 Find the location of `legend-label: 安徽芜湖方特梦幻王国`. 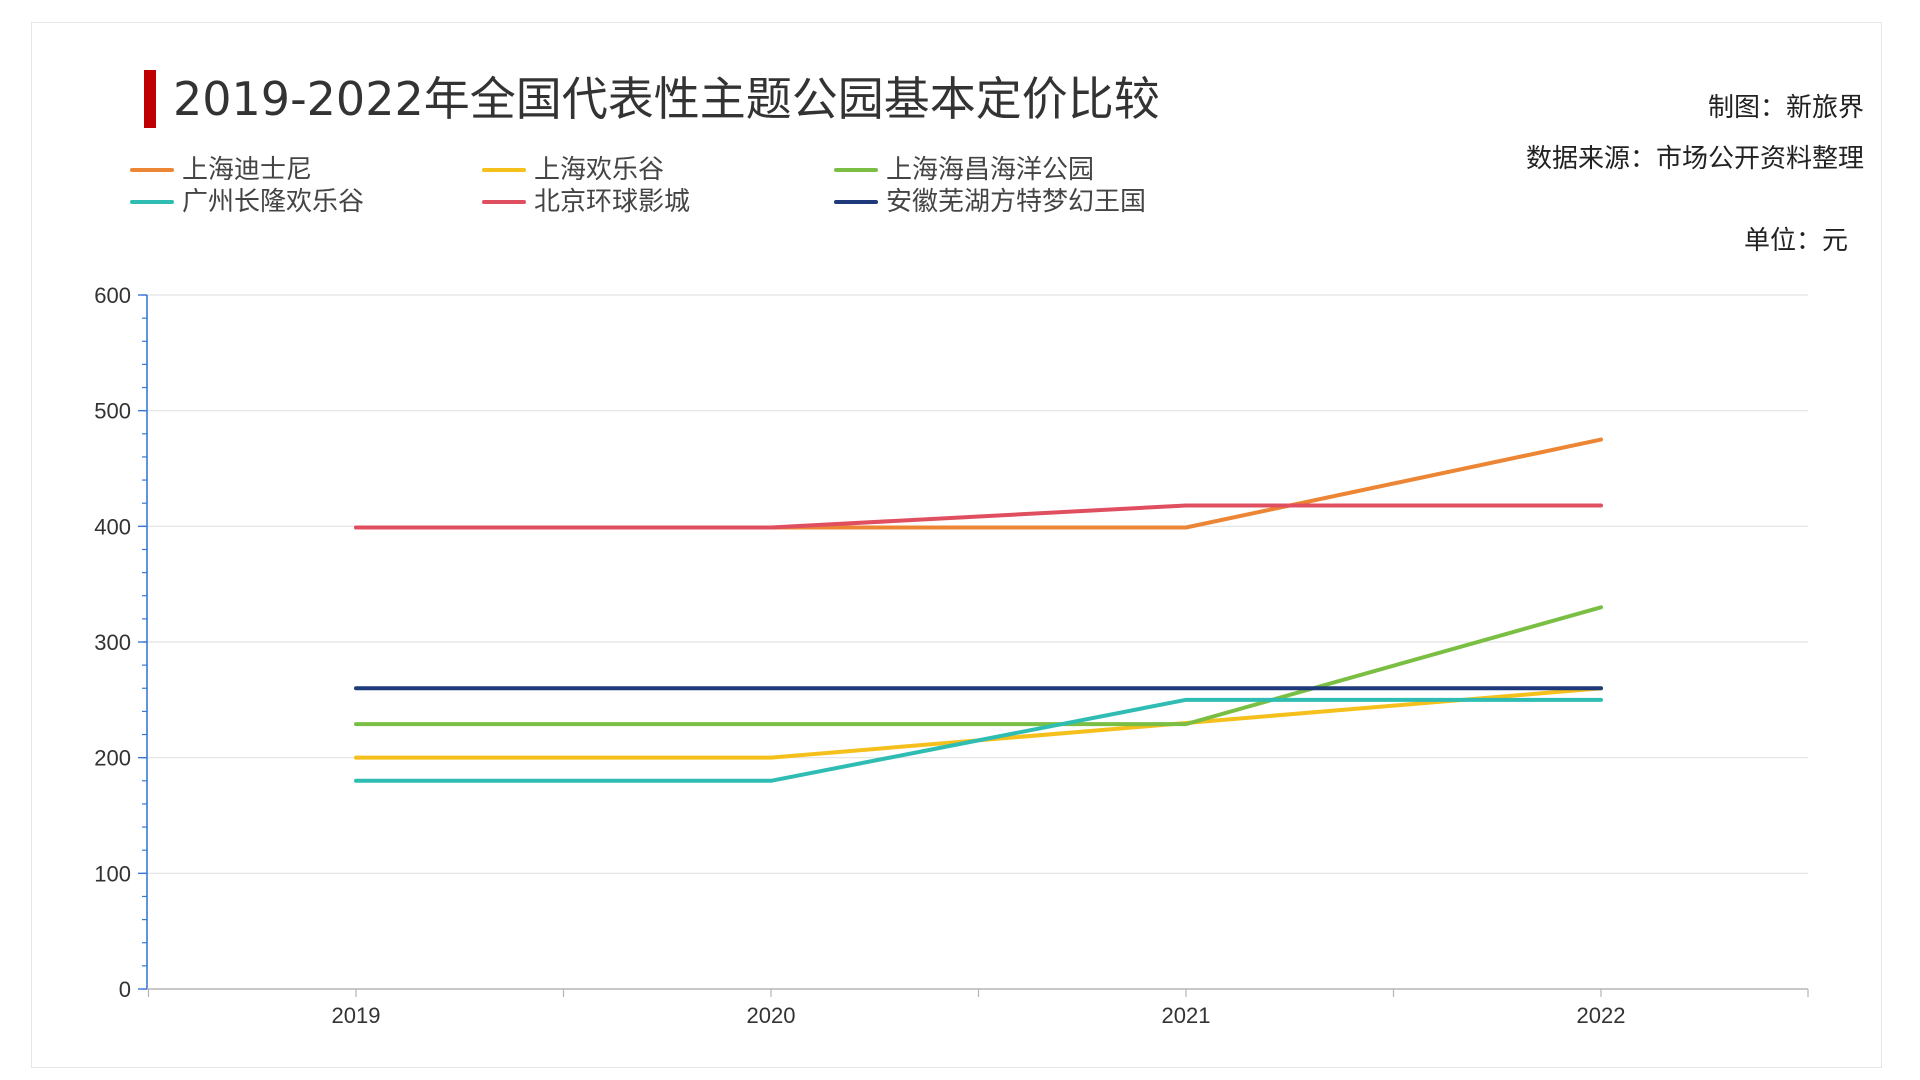

legend-label: 安徽芜湖方特梦幻王国 is located at coordinates (1016, 202).